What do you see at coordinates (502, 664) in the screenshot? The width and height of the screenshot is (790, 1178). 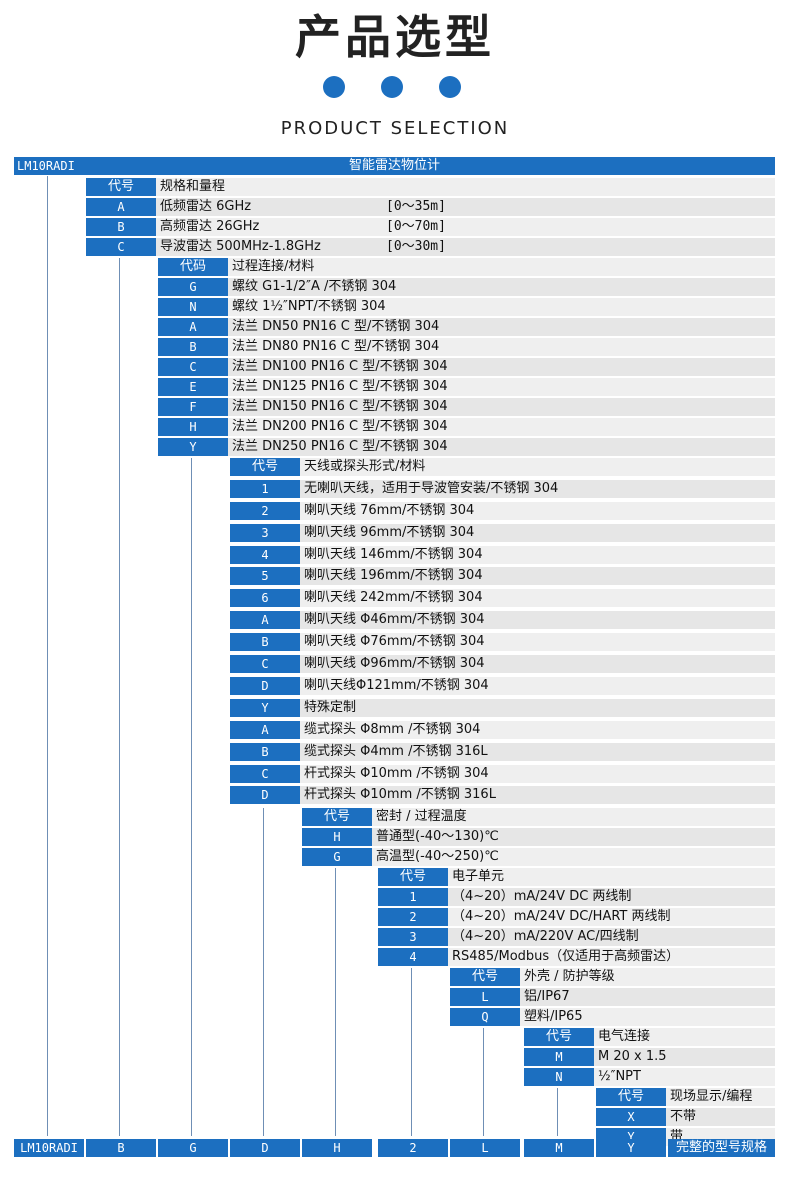 I see `option-row: C 喇叭天线 Φ96mm/不锈钢 304` at bounding box center [502, 664].